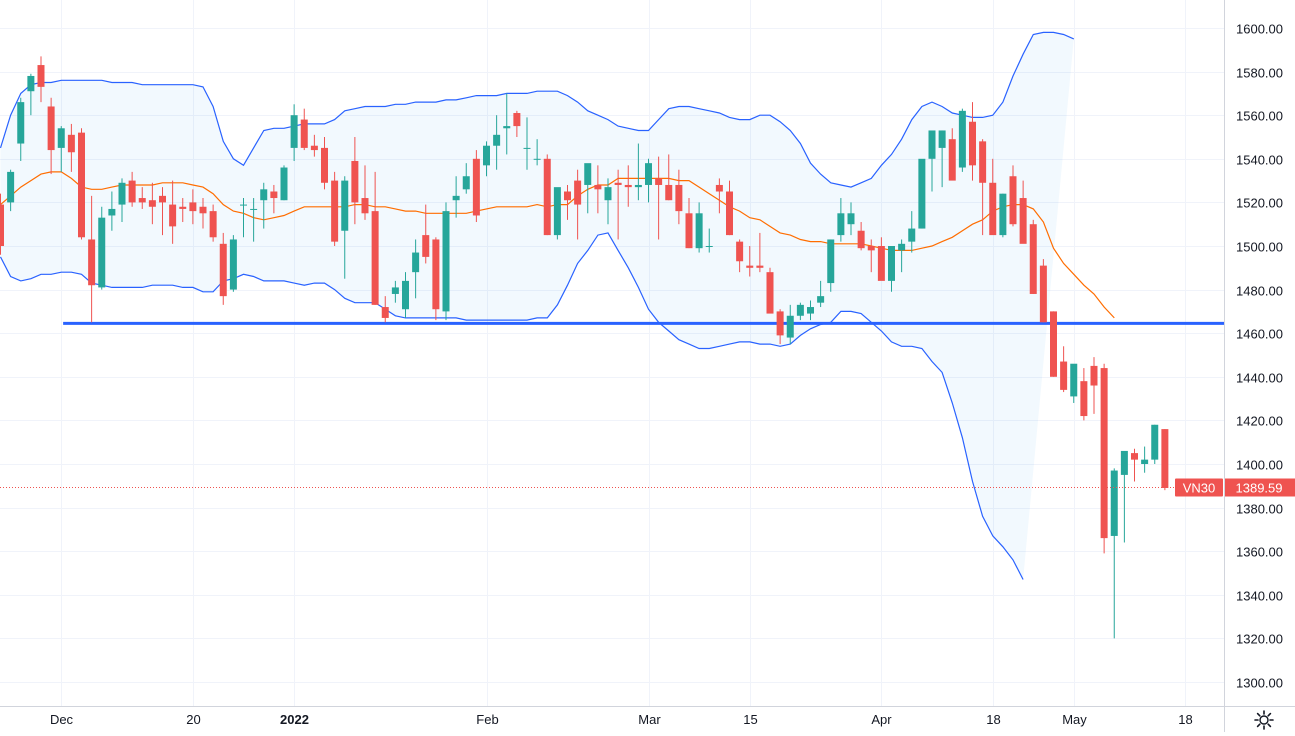 This screenshot has width=1295, height=736. Describe the element at coordinates (647, 717) in the screenshot. I see `time-axis: Dec 20 2022 Feb Mar 15 Apr 18 May 18` at that location.